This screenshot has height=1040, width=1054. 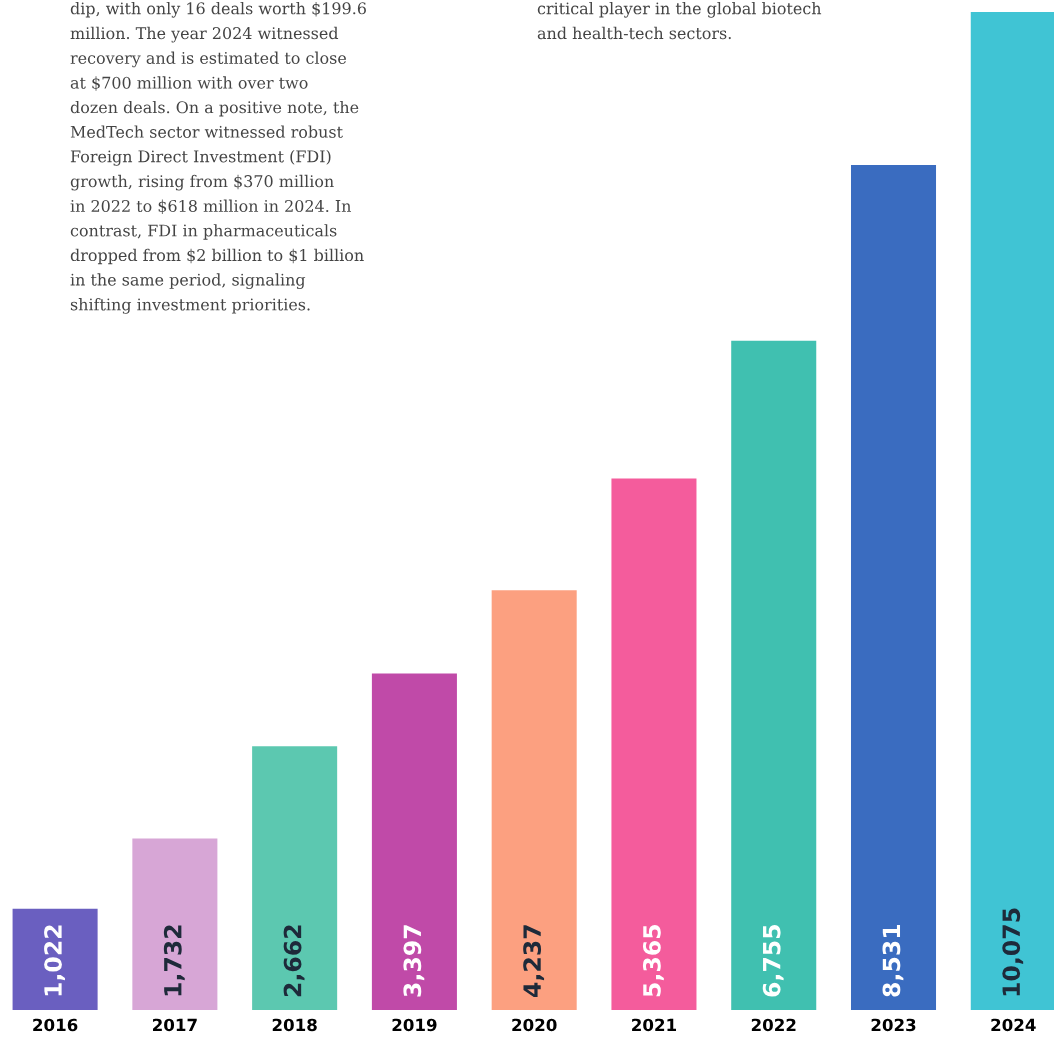 I want to click on data-label: 6,755, so click(x=773, y=960).